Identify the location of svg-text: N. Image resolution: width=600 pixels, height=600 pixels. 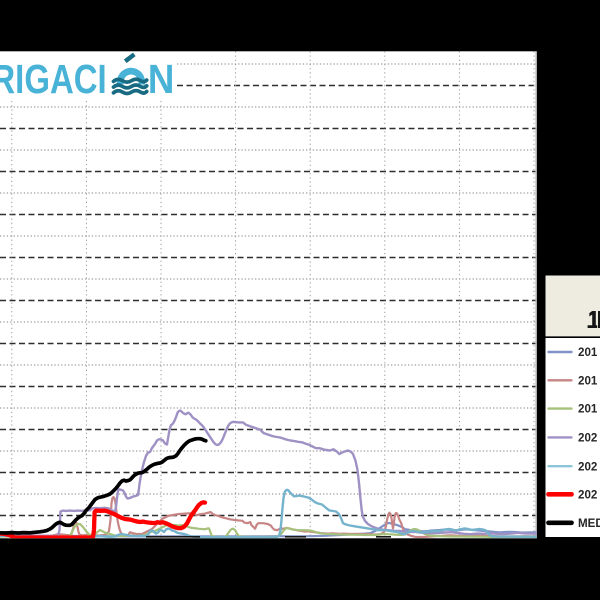
(161, 79).